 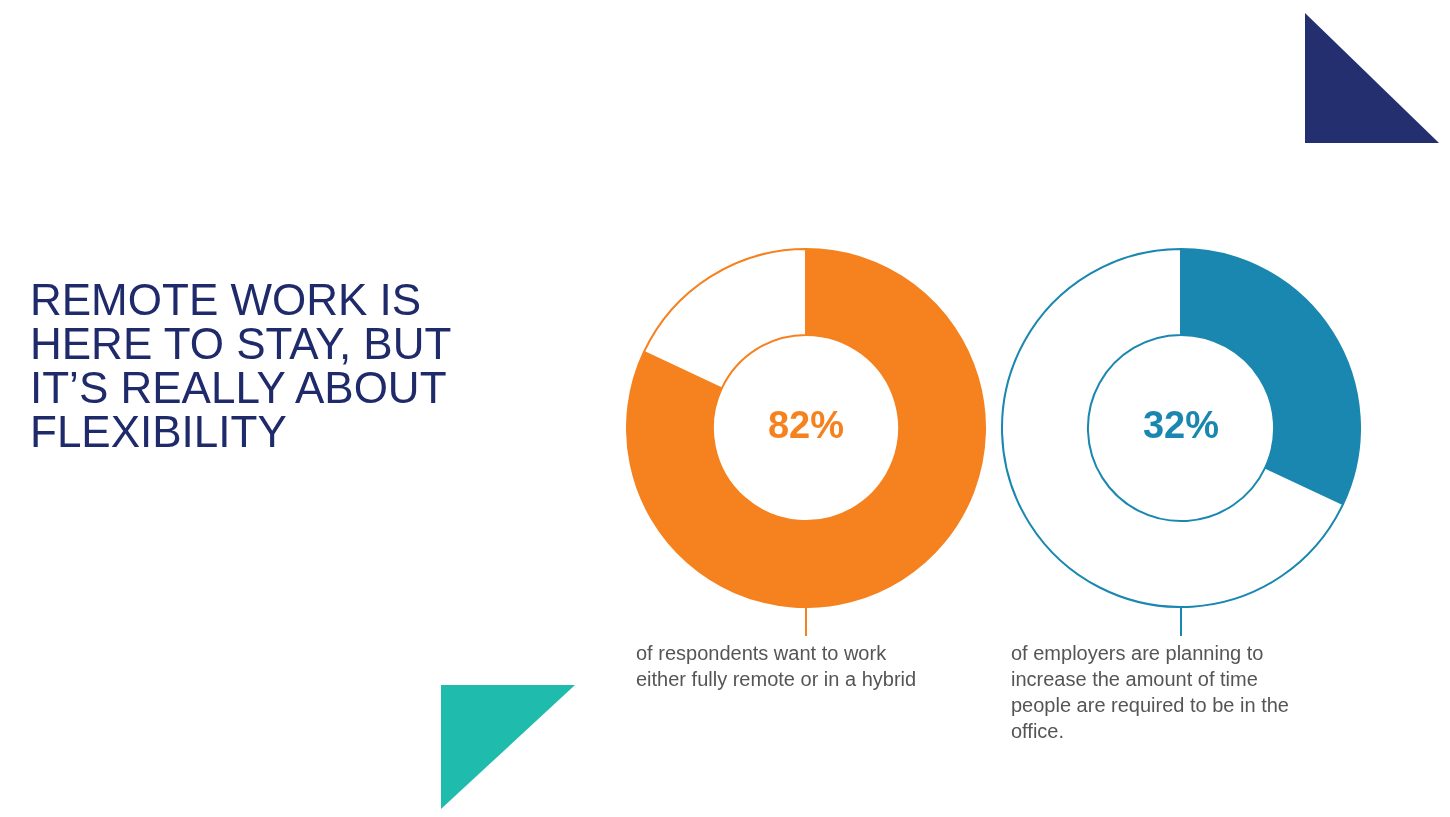 What do you see at coordinates (1181, 425) in the screenshot?
I see `data-label: 32%` at bounding box center [1181, 425].